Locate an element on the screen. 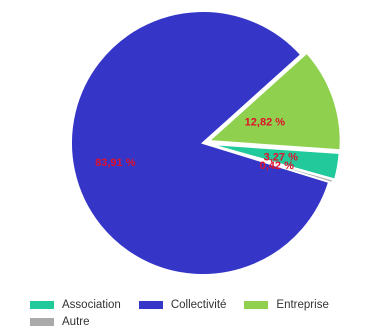 The height and width of the screenshot is (334, 370). legend-swatch-collectivite is located at coordinates (150, 304).